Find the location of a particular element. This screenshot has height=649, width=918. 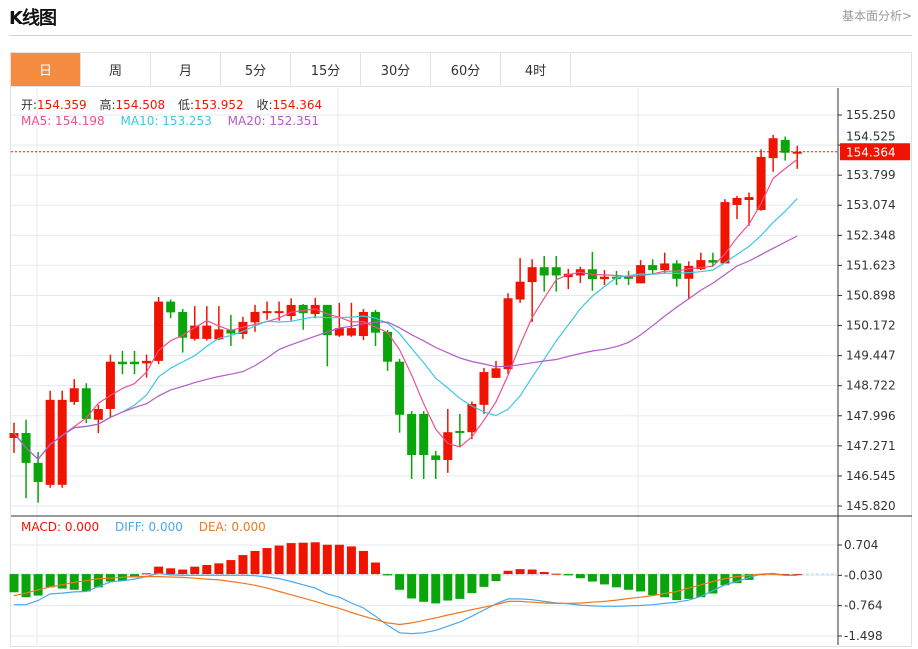

price-tick-label: 152.348 is located at coordinates (871, 235).